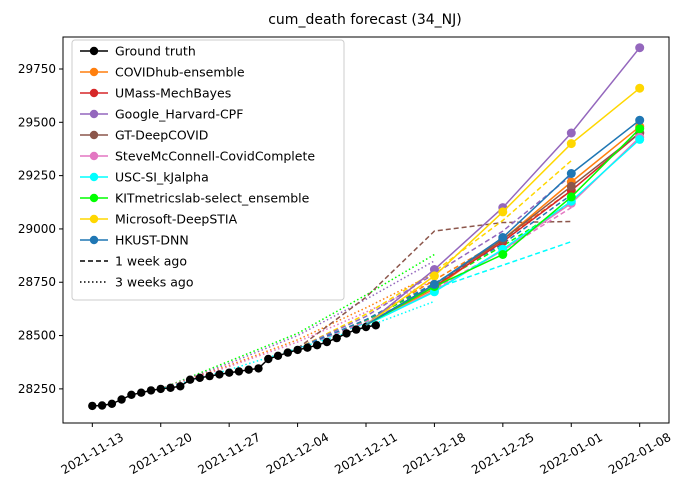 The width and height of the screenshot is (688, 496). What do you see at coordinates (228, 453) in the screenshot?
I see `x-tick-label-2: 2021-11-27` at bounding box center [228, 453].